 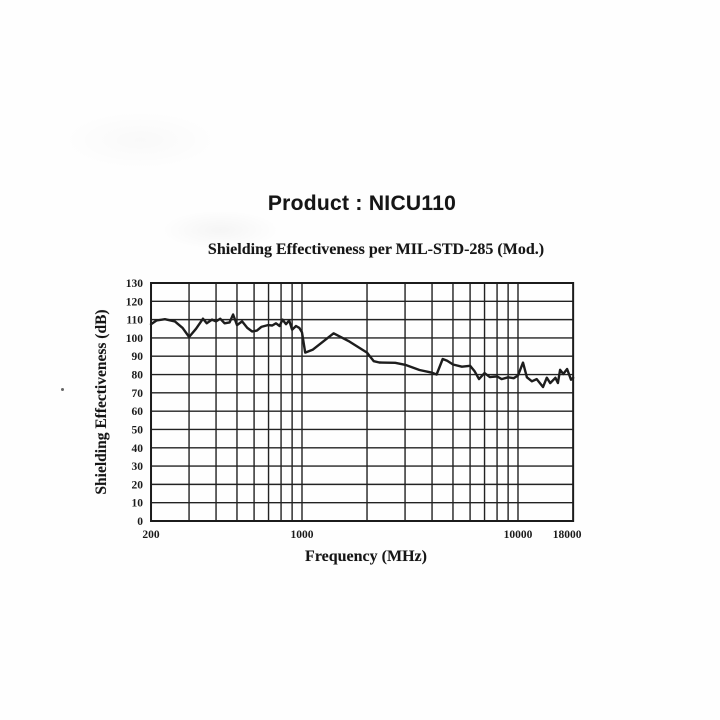 What do you see at coordinates (362, 351) in the screenshot?
I see `se-curve` at bounding box center [362, 351].